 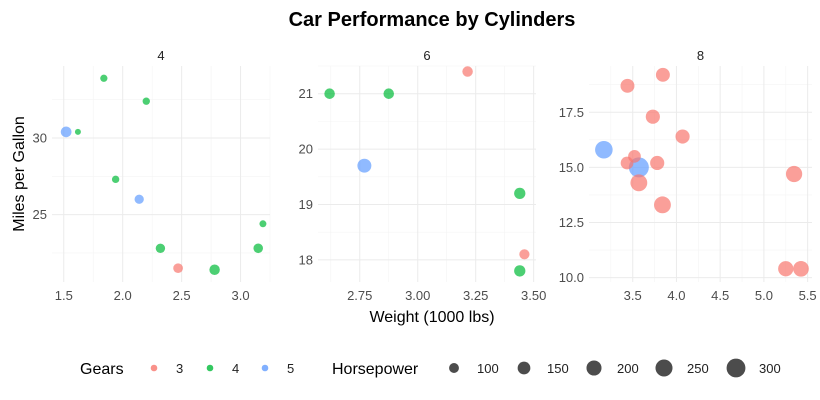 I want to click on x-tick-label: 3.0, so click(x=241, y=295).